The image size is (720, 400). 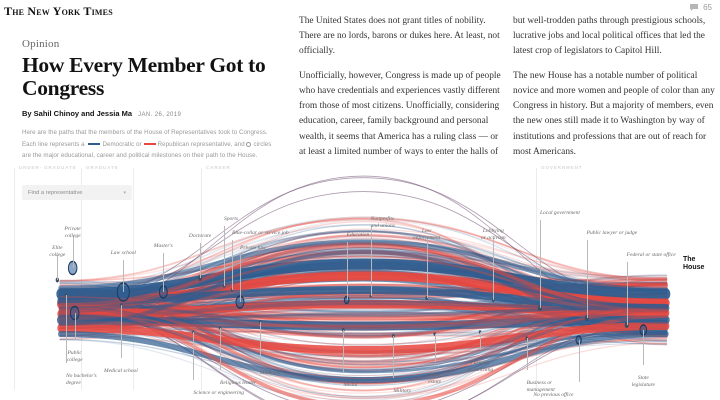 What do you see at coordinates (231, 219) in the screenshot?
I see `node-label-sports: Sports` at bounding box center [231, 219].